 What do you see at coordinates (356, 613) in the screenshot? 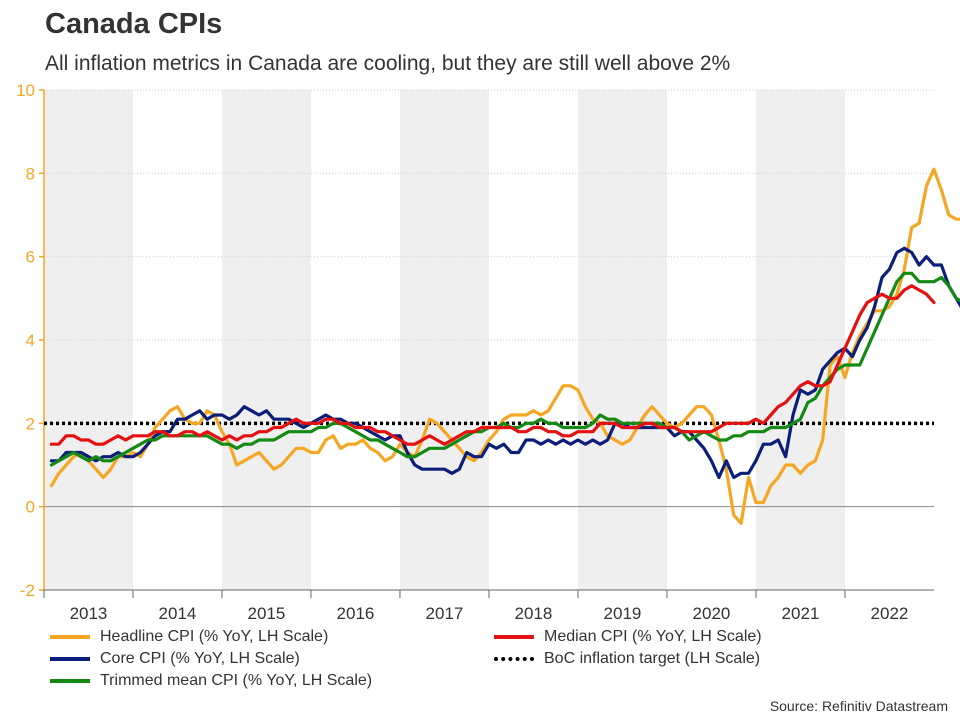
I see `x-tick-label-2016: 2016` at bounding box center [356, 613].